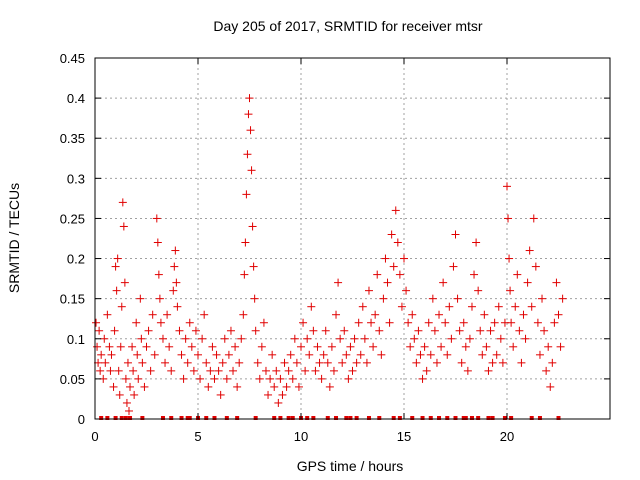 The image size is (640, 480). What do you see at coordinates (76, 98) in the screenshot?
I see `y-tick-label: 0.4` at bounding box center [76, 98].